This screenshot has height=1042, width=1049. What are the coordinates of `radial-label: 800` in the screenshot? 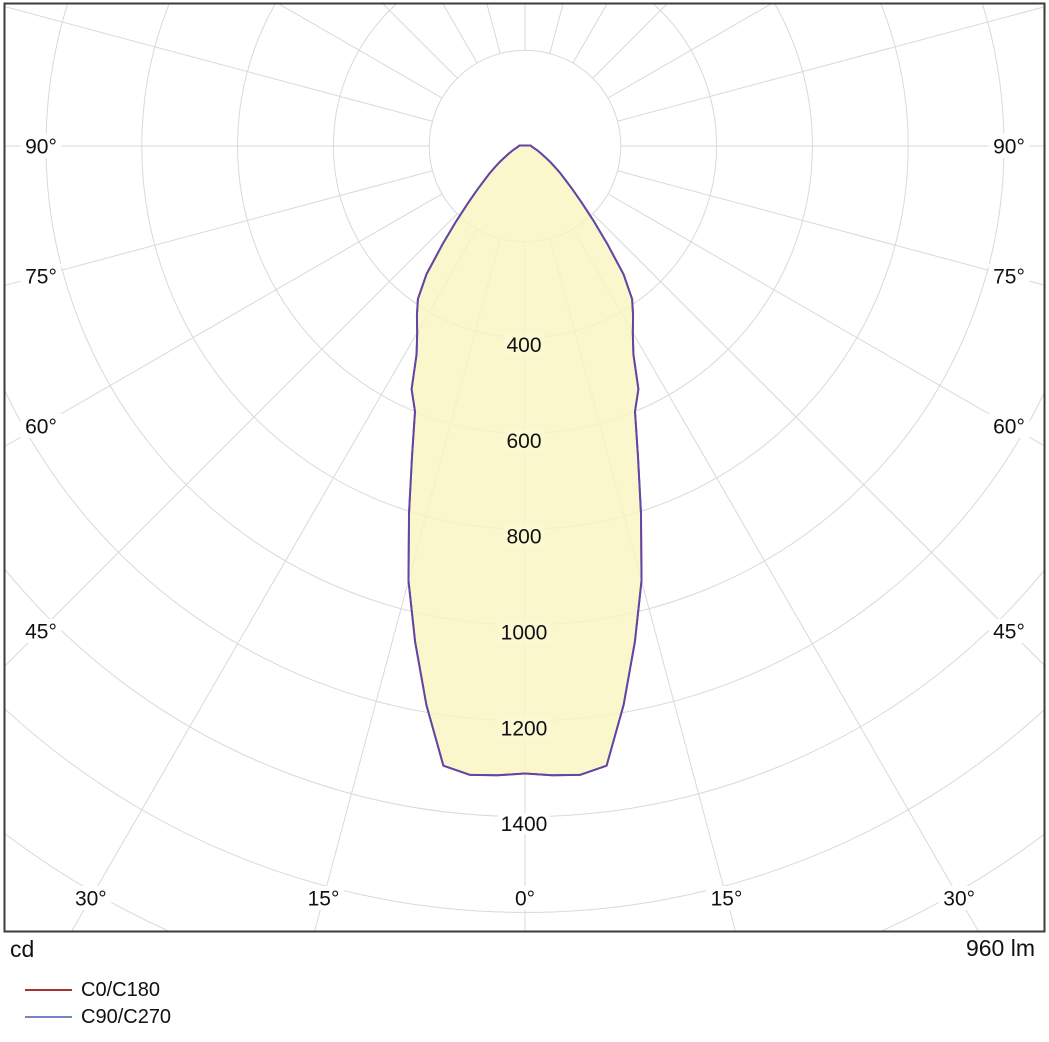 It's located at (523, 537).